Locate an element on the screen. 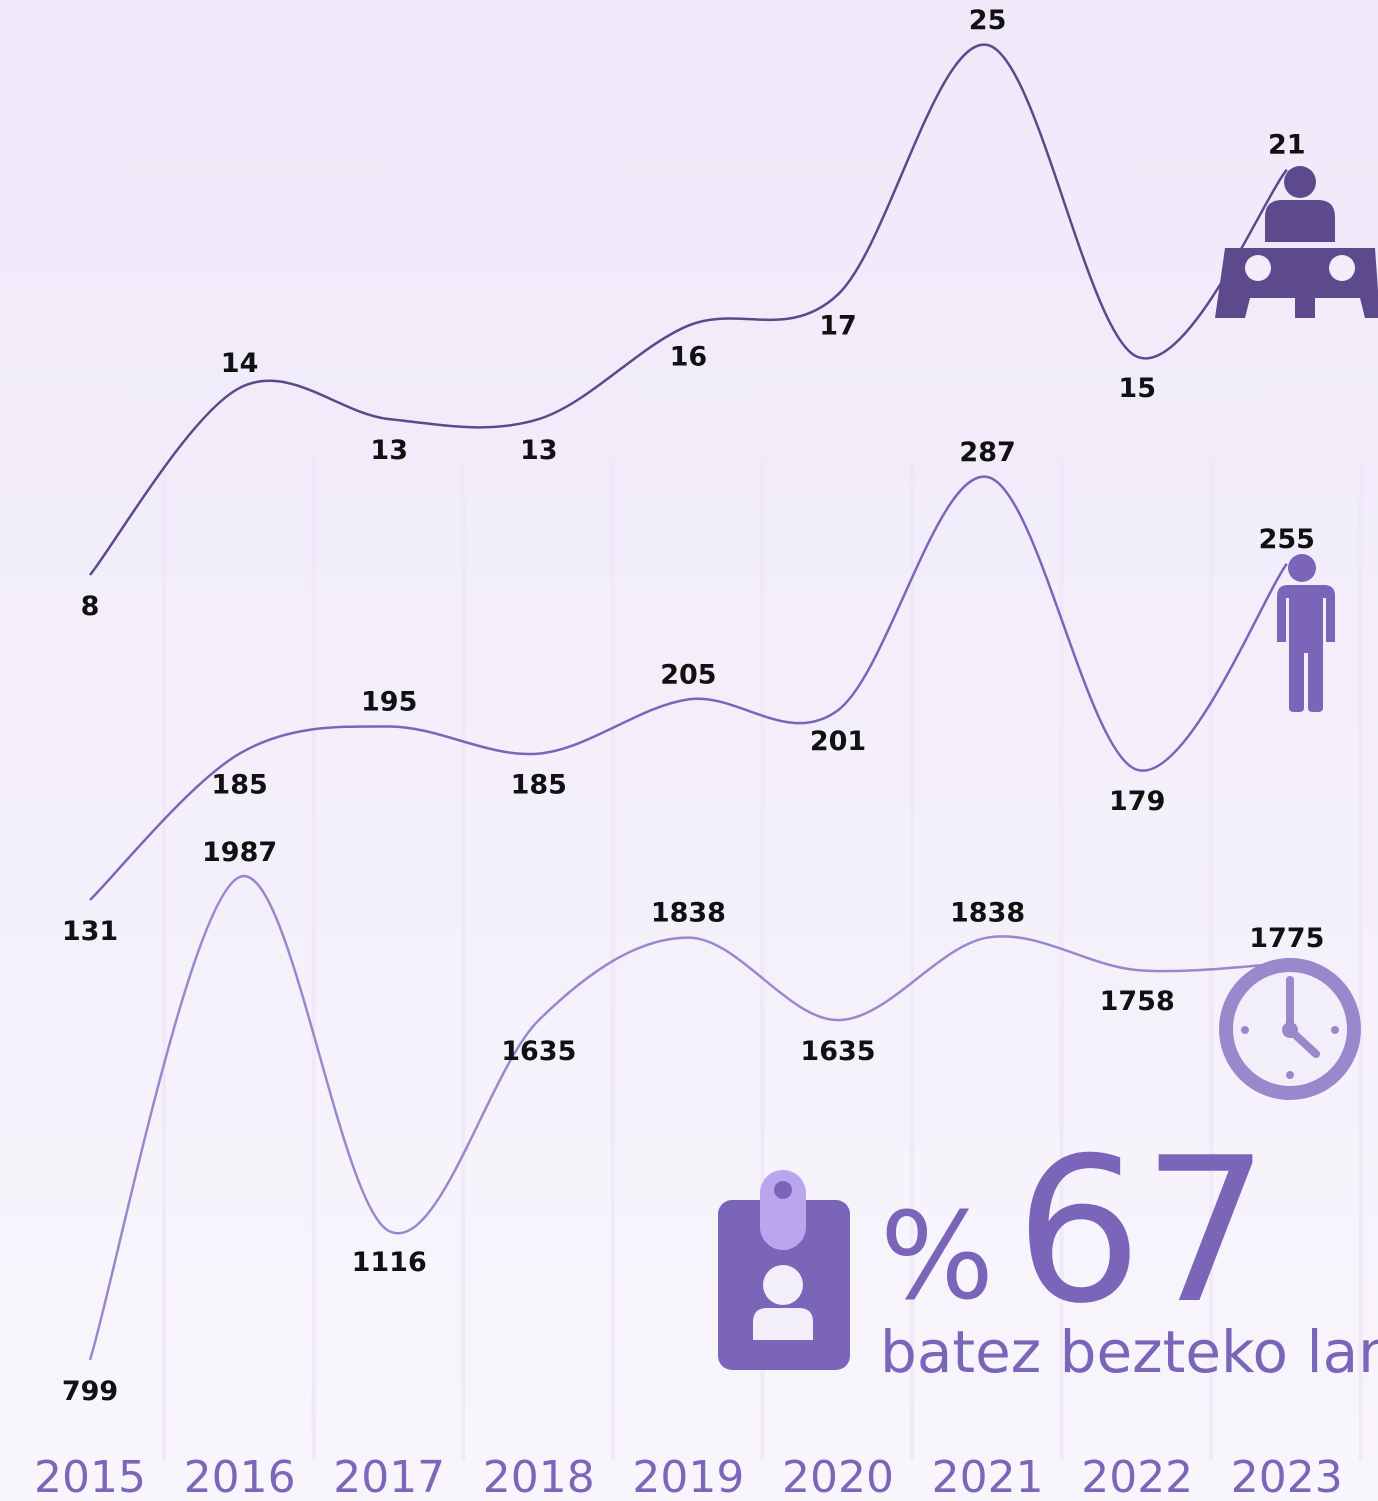 This screenshot has width=1378, height=1501. clock-icon is located at coordinates (1290, 1029).